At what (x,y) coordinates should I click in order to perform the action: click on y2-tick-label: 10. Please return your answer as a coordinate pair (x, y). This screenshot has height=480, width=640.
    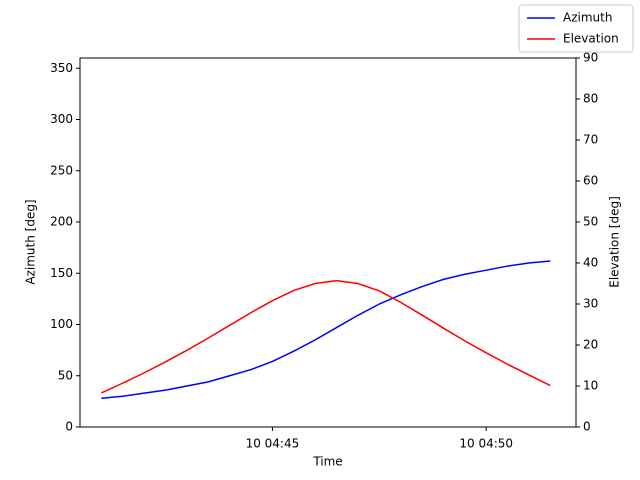
    Looking at the image, I should click on (590, 386).